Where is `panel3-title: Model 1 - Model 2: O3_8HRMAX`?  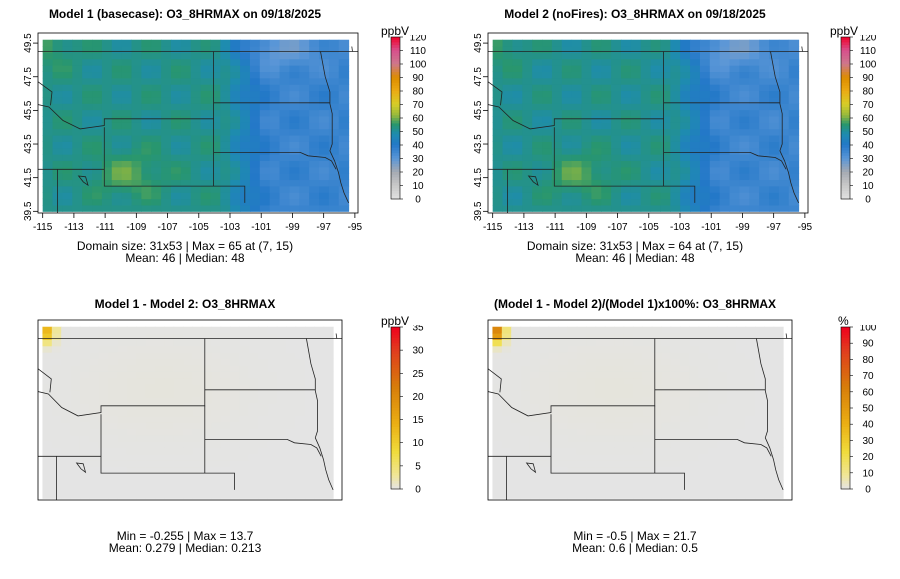
panel3-title: Model 1 - Model 2: O3_8HRMAX is located at coordinates (185, 304).